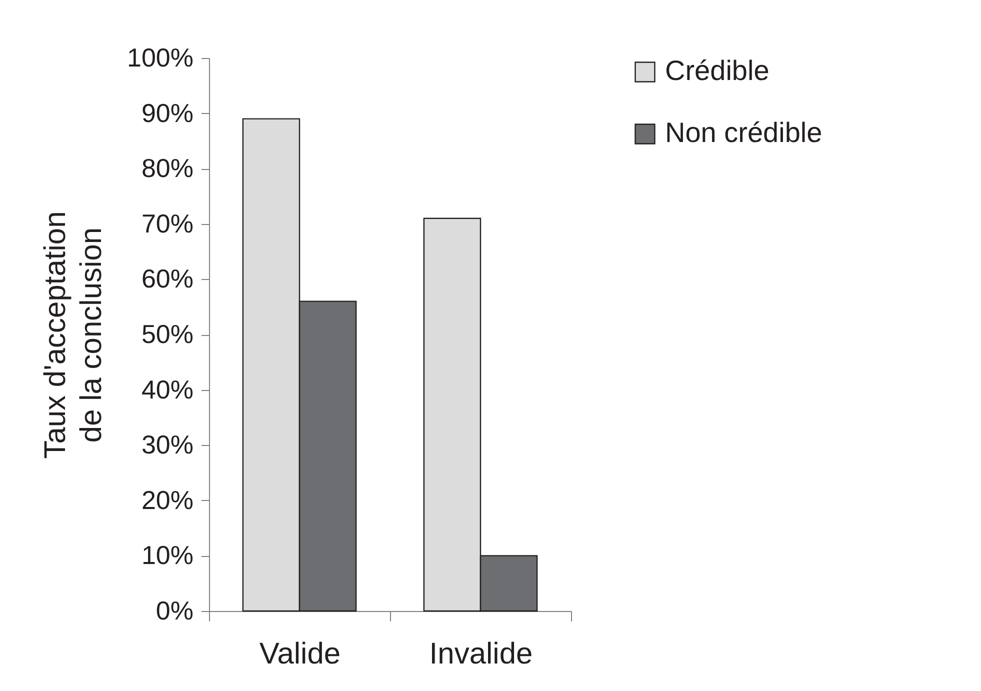 The width and height of the screenshot is (981, 691). Describe the element at coordinates (743, 132) in the screenshot. I see `legend-label: Non crédible` at that location.